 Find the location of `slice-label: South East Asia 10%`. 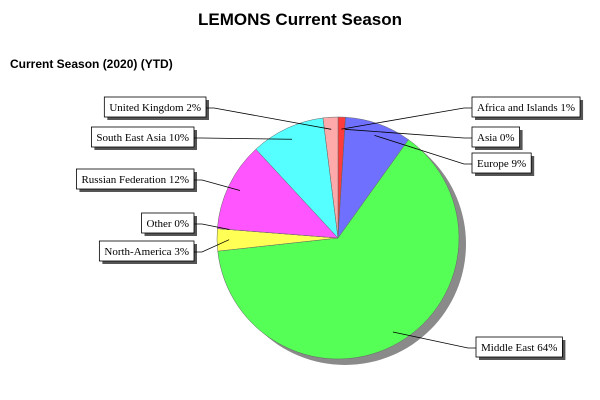

slice-label: South East Asia 10% is located at coordinates (142, 138).